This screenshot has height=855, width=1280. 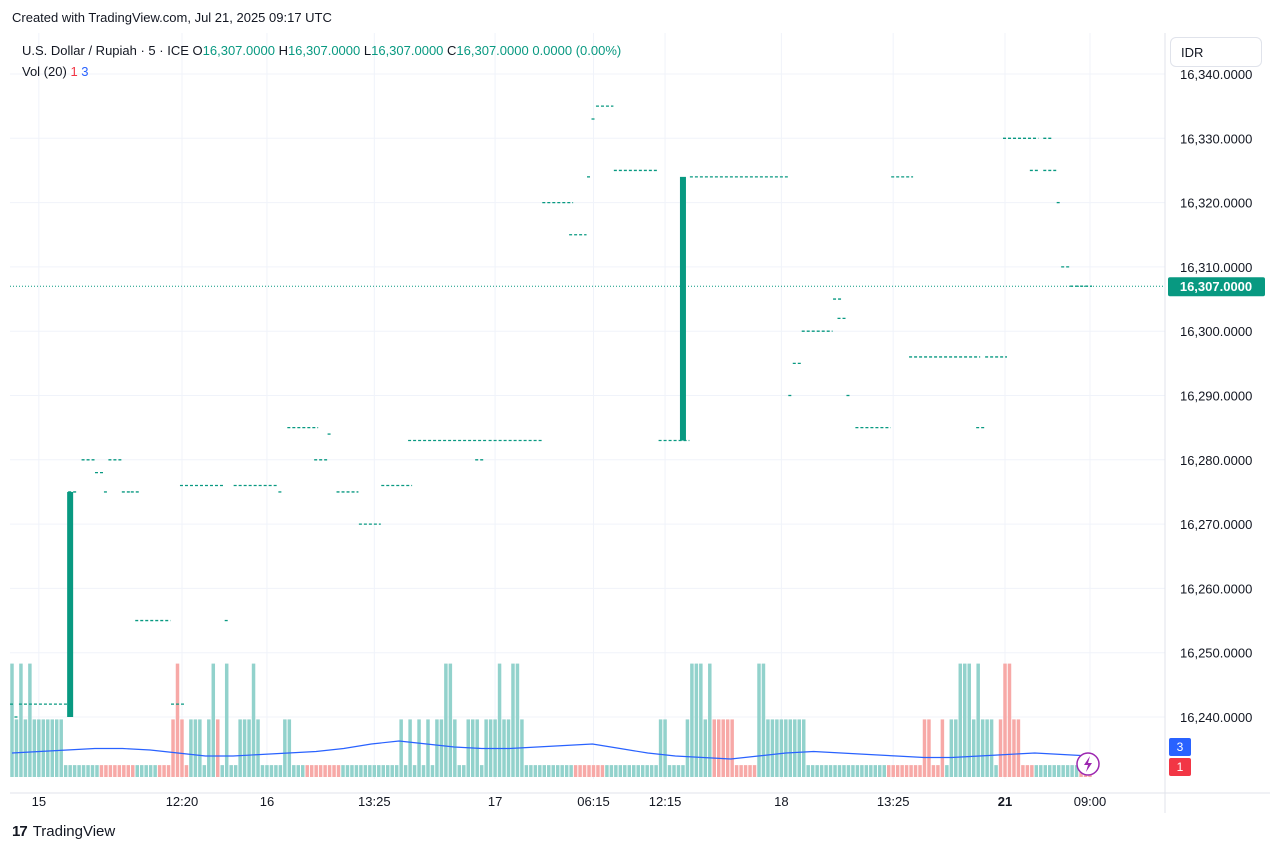 I want to click on volume-value-2: 3, so click(x=85, y=71).